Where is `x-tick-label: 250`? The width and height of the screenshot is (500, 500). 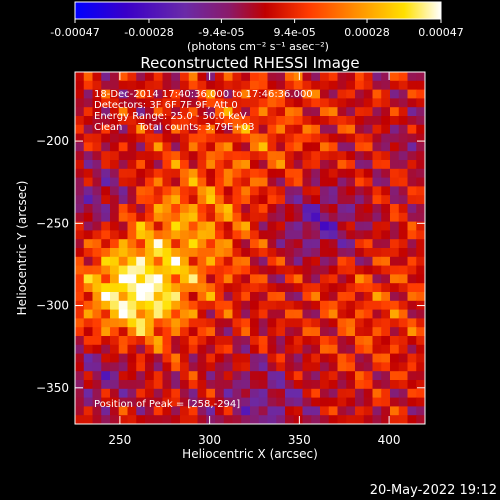 x-tick-label: 250 is located at coordinates (119, 440).